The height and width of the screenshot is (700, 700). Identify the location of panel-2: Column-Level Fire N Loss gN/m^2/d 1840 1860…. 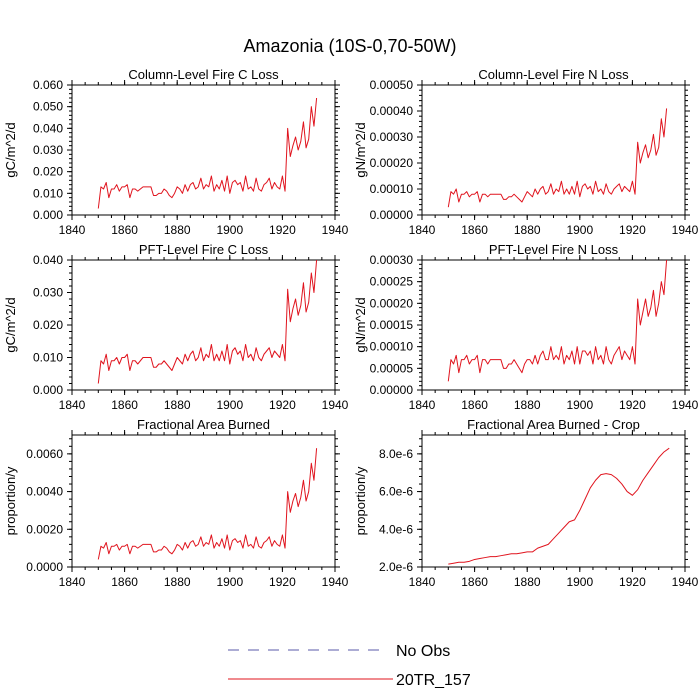
(526, 152).